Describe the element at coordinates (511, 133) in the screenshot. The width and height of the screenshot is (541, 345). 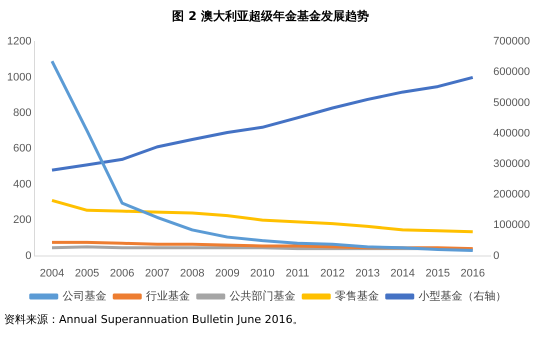
I see `y2-tick-label: 400000` at that location.